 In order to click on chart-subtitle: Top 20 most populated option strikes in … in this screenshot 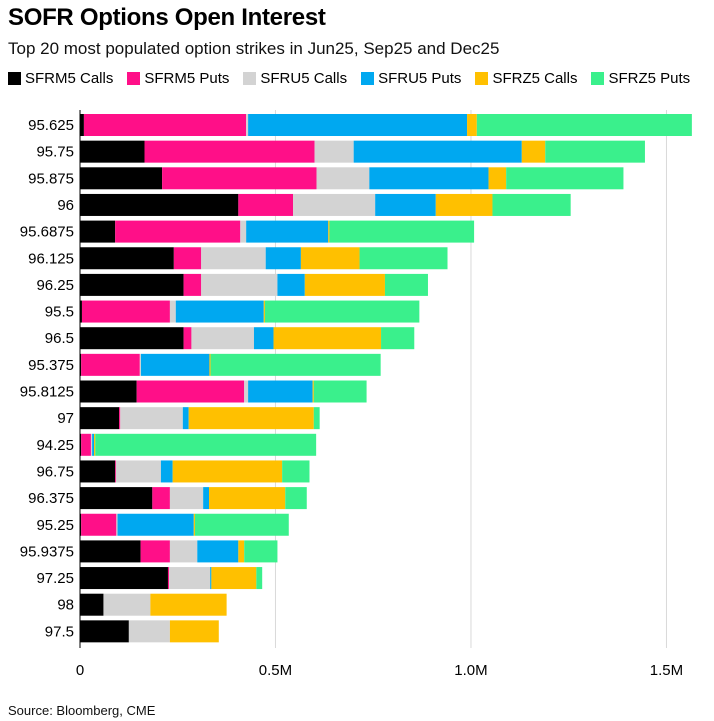, I will do `click(254, 48)`.